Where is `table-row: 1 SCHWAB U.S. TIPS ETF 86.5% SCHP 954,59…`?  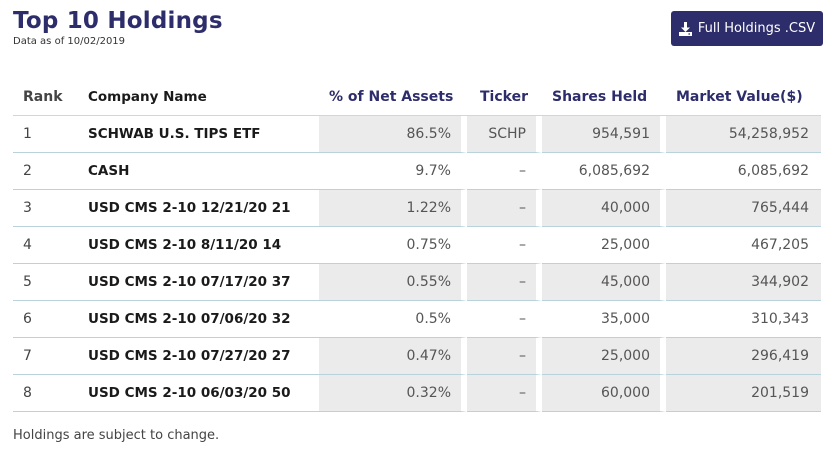
table-row: 1 SCHWAB U.S. TIPS ETF 86.5% SCHP 954,59… is located at coordinates (417, 134).